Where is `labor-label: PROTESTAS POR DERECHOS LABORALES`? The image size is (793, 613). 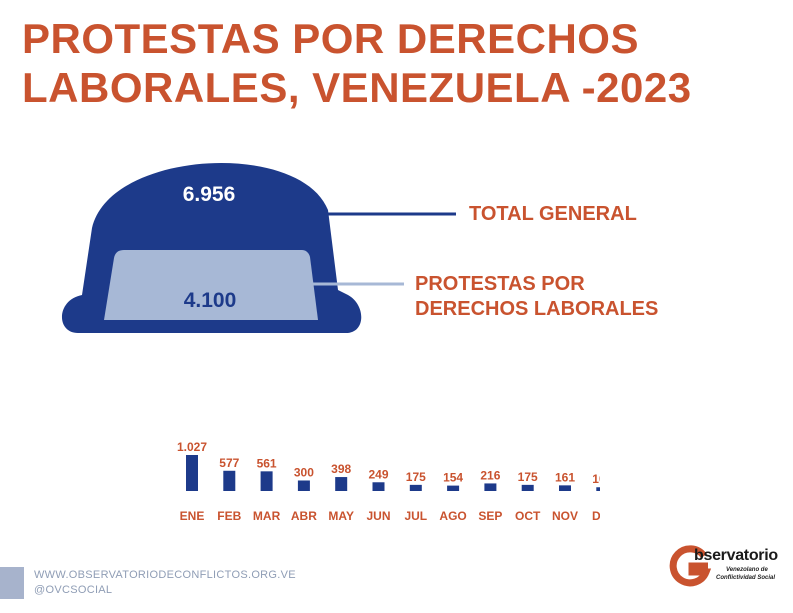
labor-label: PROTESTAS POR DERECHOS LABORALES is located at coordinates (536, 297).